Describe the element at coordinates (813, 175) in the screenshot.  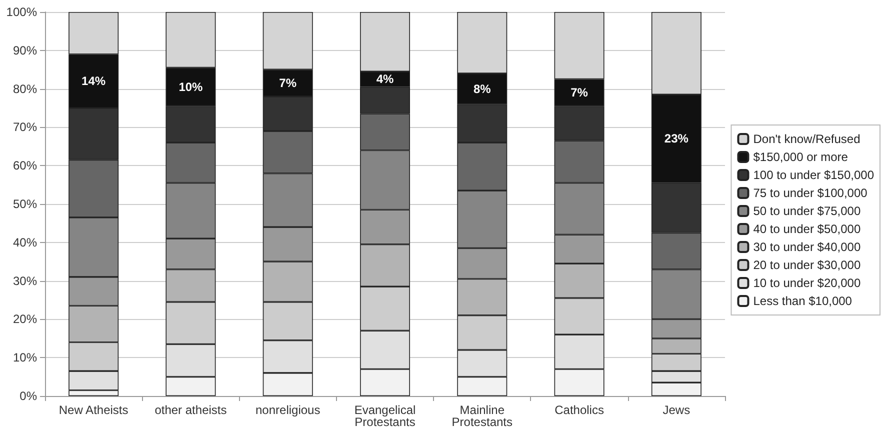
I see `legend-label: 100 to under $150,000` at that location.